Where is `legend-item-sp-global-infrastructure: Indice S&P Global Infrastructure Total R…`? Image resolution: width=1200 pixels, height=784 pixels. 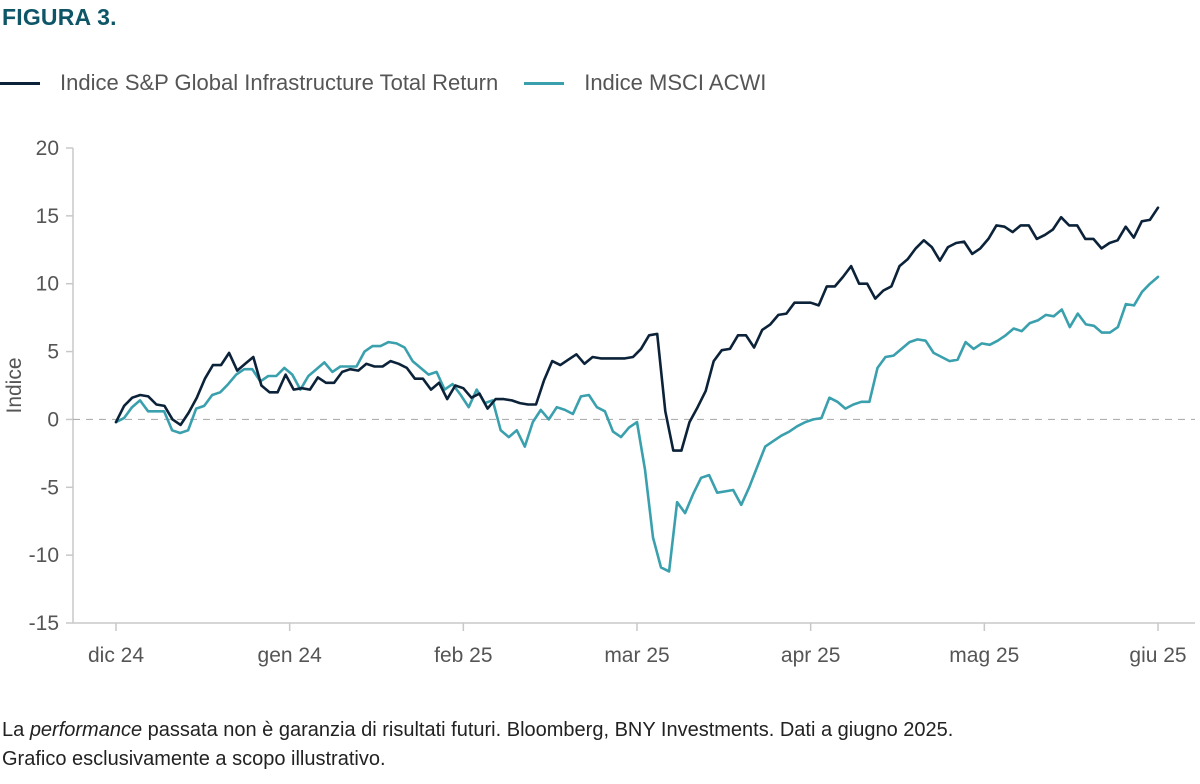
legend-item-sp-global-infrastructure: Indice S&P Global Infrastructure Total R… is located at coordinates (249, 83).